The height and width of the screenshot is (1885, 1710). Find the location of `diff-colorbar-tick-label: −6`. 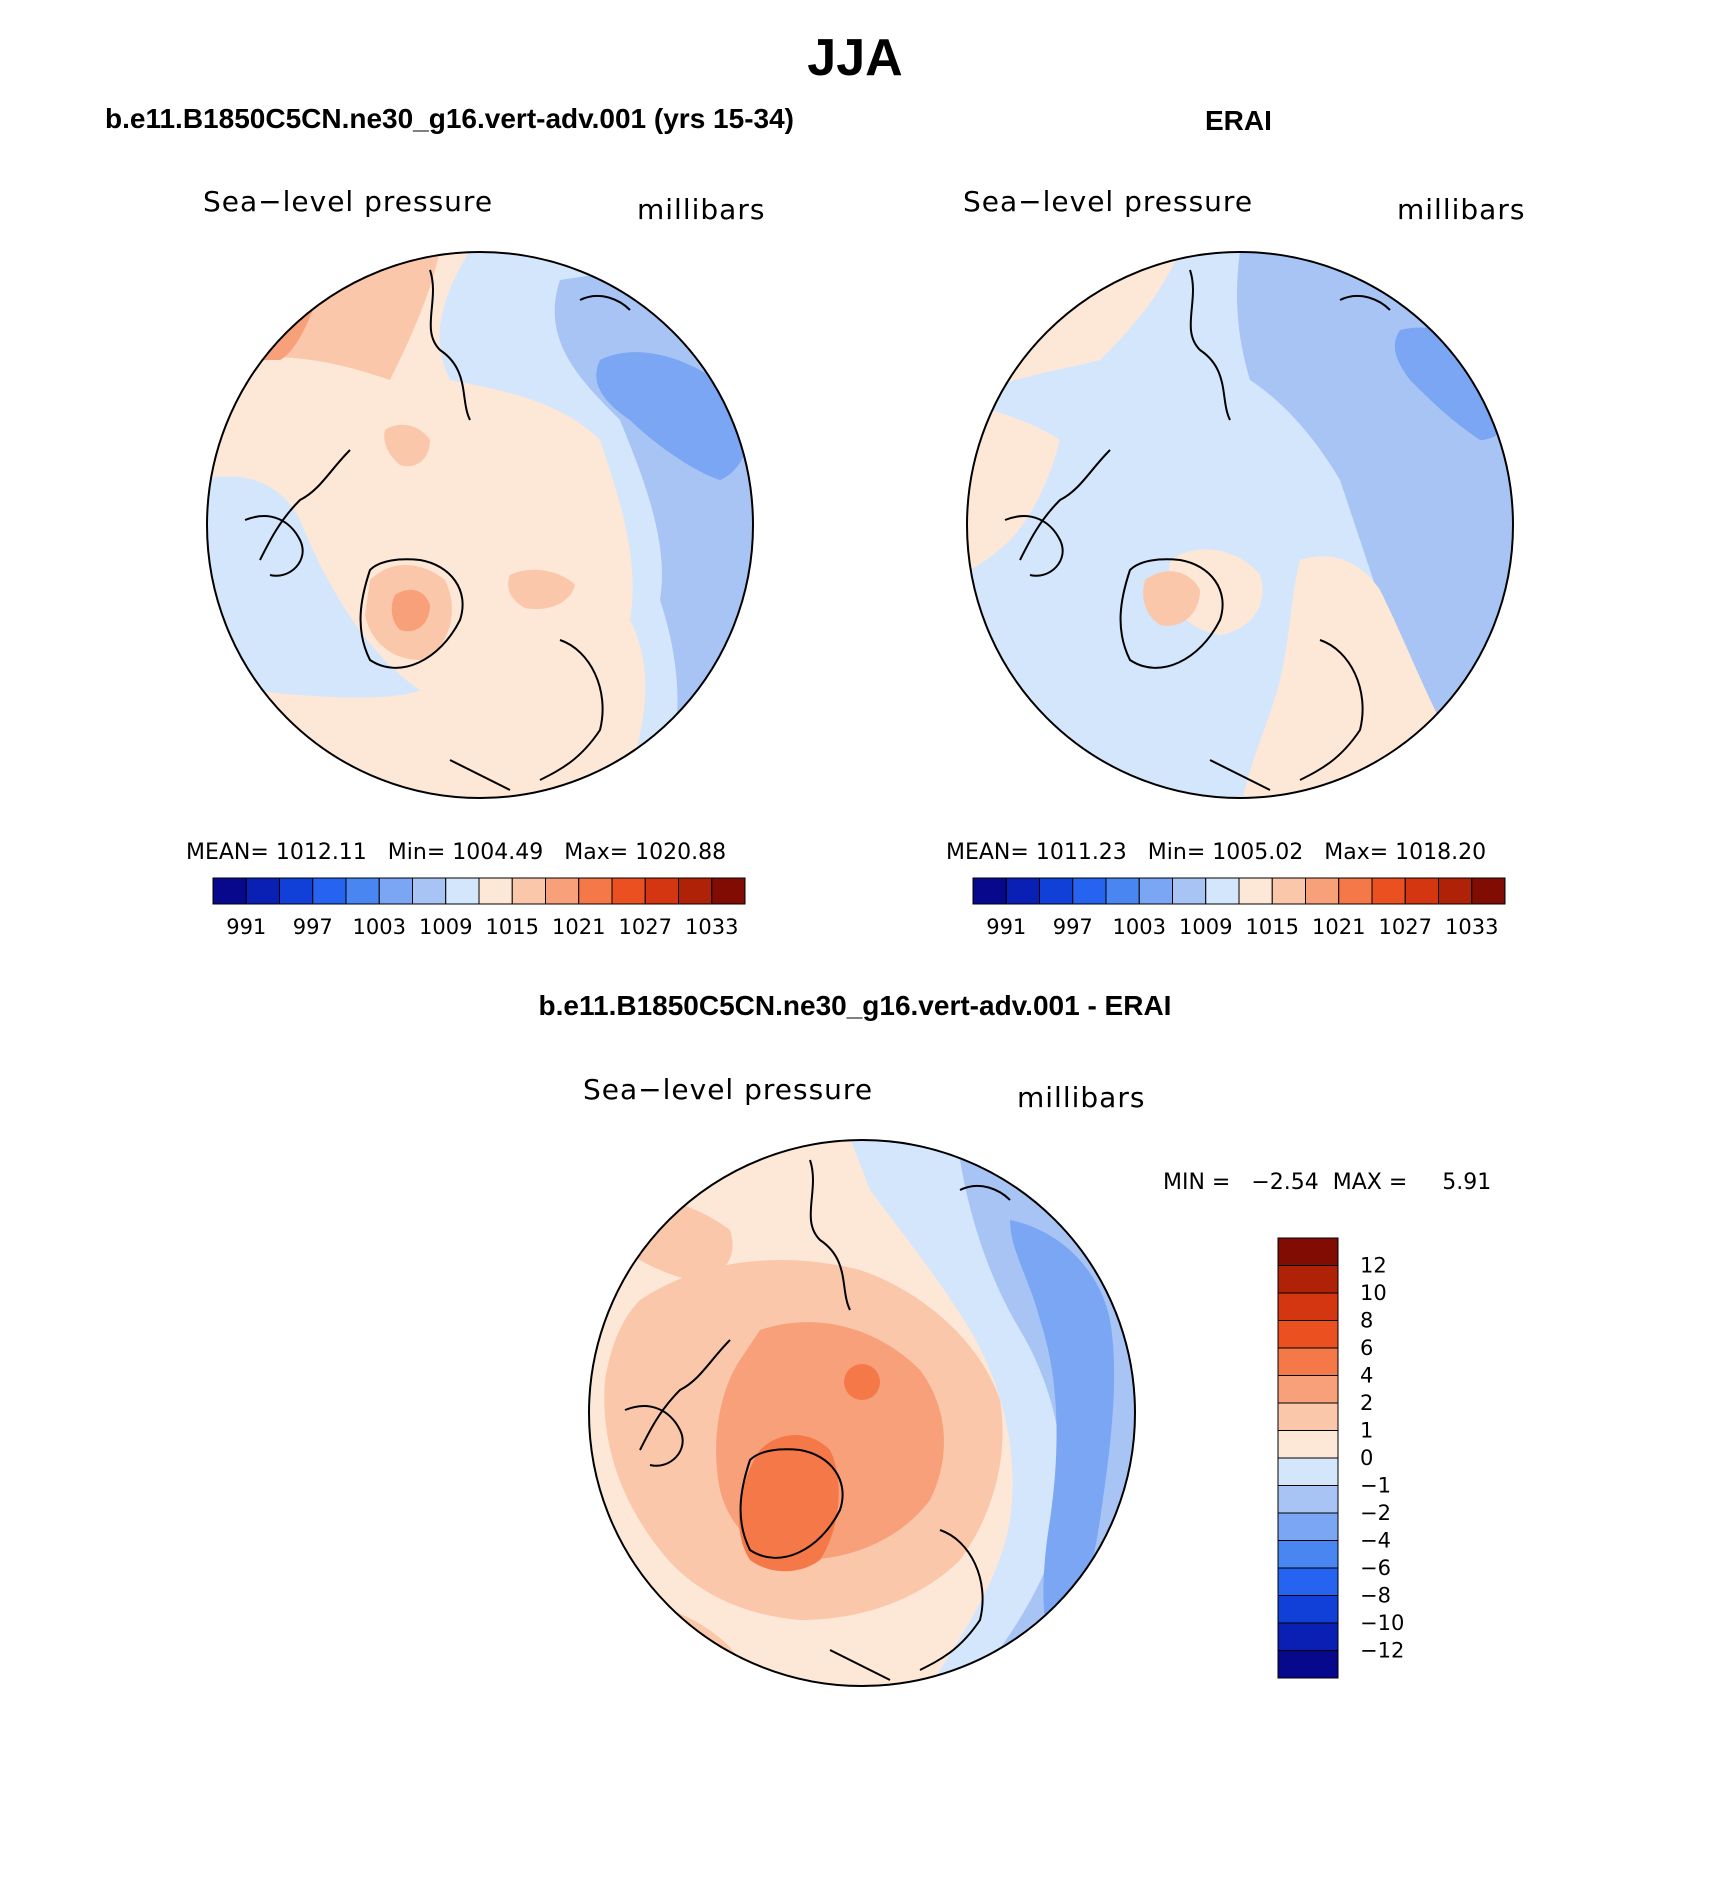

diff-colorbar-tick-label: −6 is located at coordinates (1375, 1568).